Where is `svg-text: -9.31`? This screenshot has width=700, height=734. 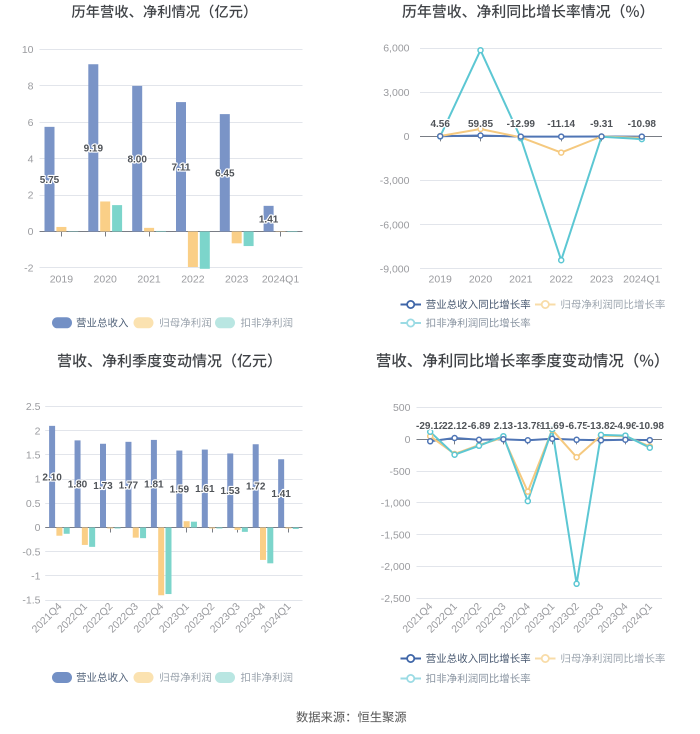 svg-text: -9.31 is located at coordinates (601, 124).